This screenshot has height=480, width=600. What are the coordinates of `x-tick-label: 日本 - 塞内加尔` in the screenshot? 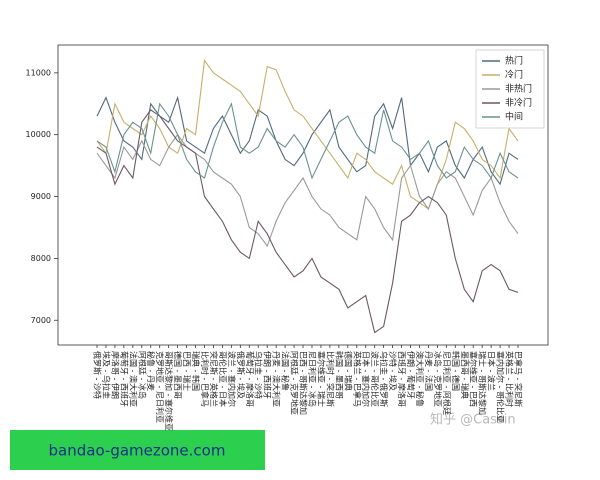 It's located at (366, 379).